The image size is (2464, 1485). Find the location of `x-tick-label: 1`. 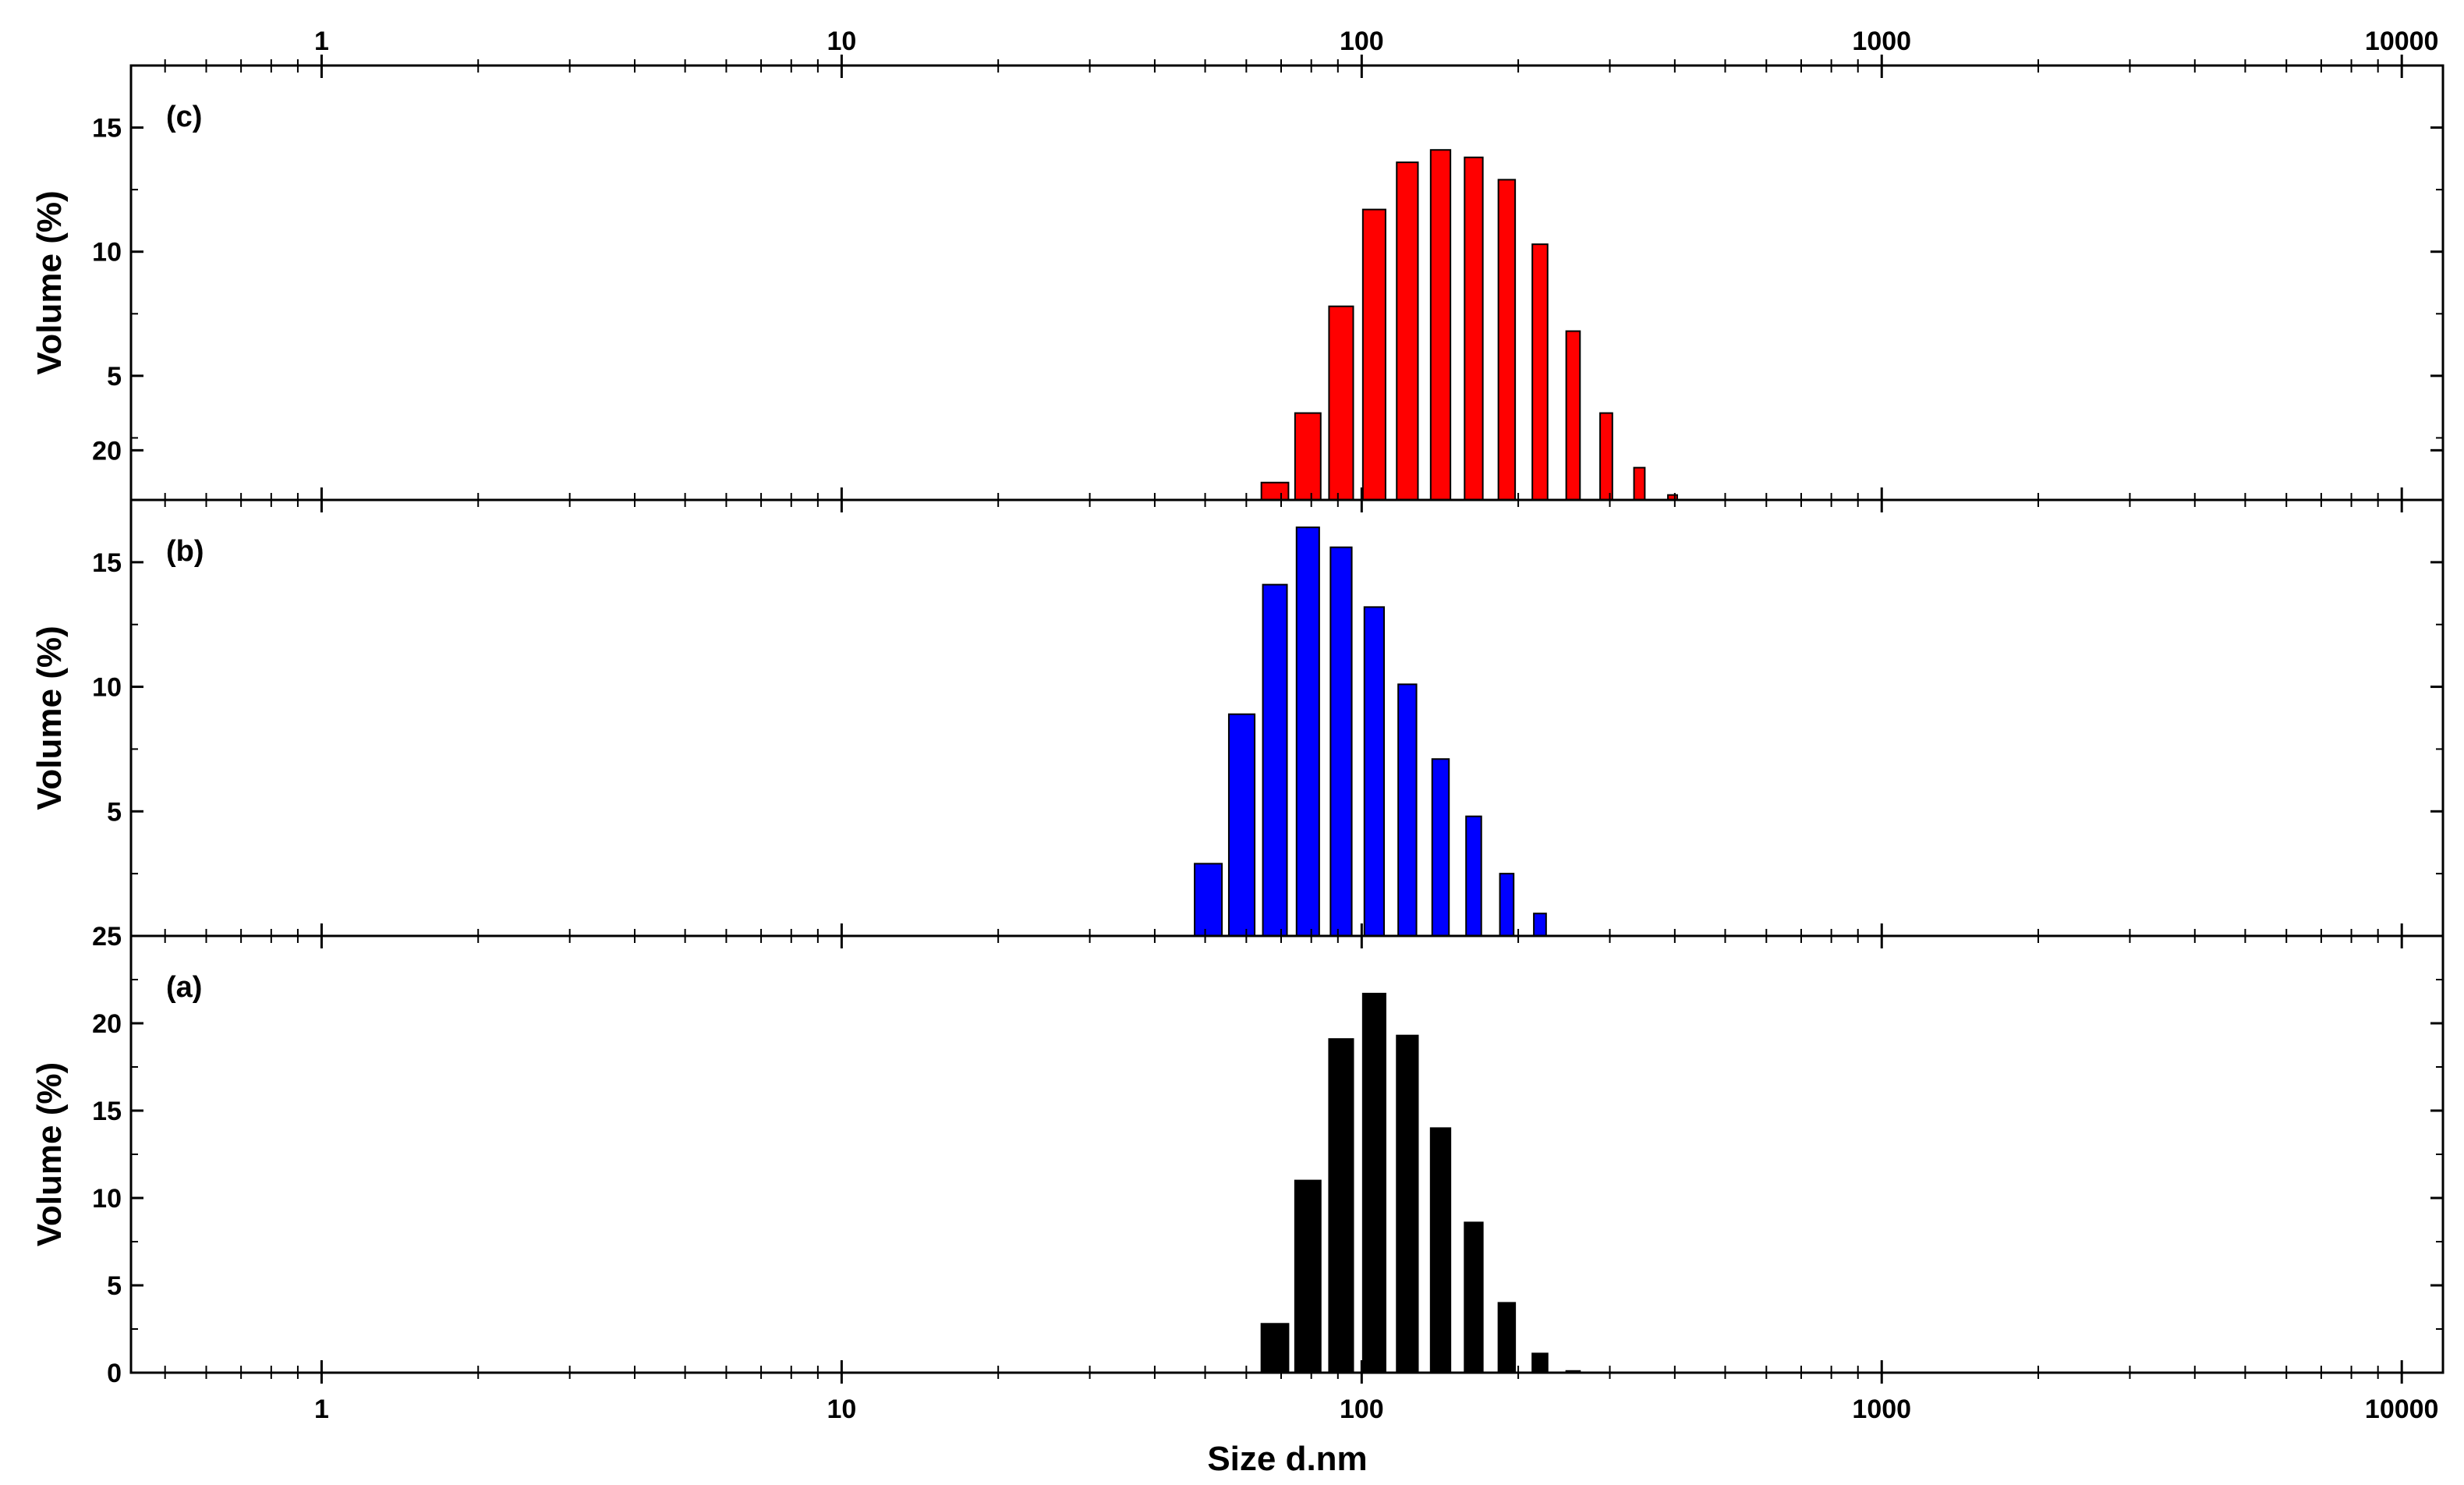

x-tick-label: 1 is located at coordinates (322, 1409).